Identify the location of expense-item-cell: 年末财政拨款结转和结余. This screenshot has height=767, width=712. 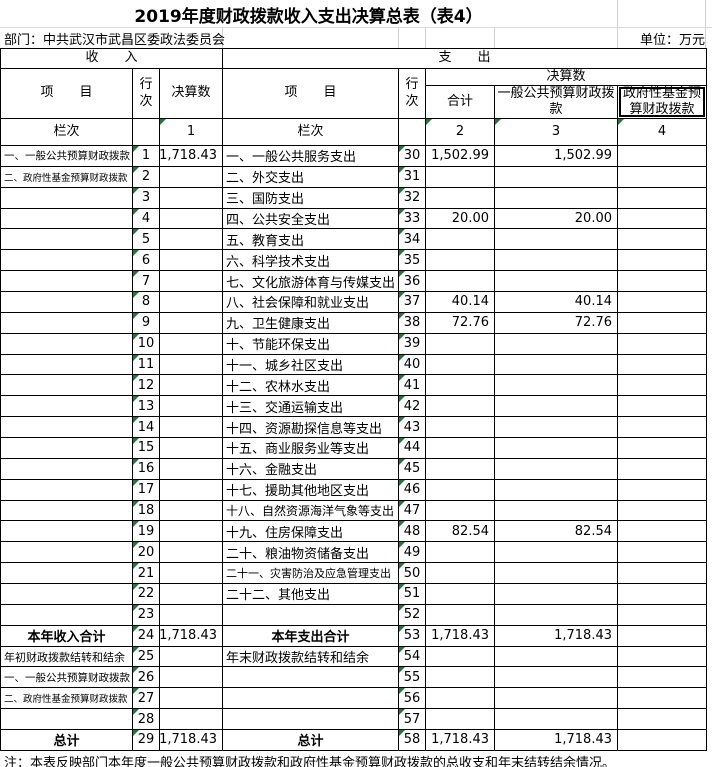
(311, 657).